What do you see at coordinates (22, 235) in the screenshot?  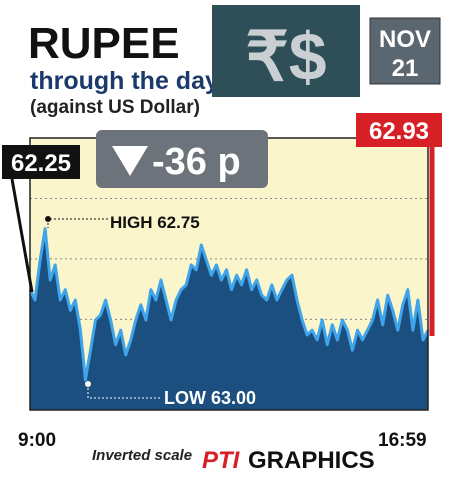 I see `open-pointer` at bounding box center [22, 235].